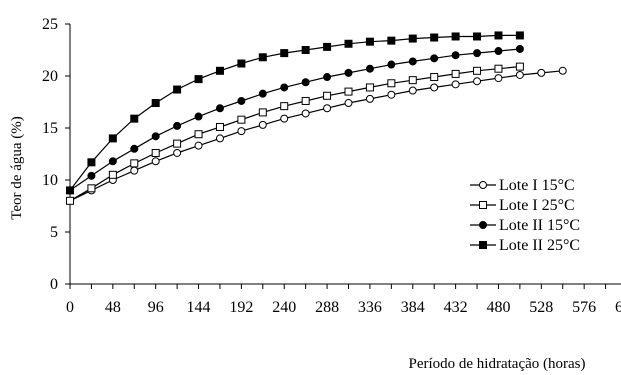  Describe the element at coordinates (498, 307) in the screenshot. I see `x-tick-label: 480` at that location.